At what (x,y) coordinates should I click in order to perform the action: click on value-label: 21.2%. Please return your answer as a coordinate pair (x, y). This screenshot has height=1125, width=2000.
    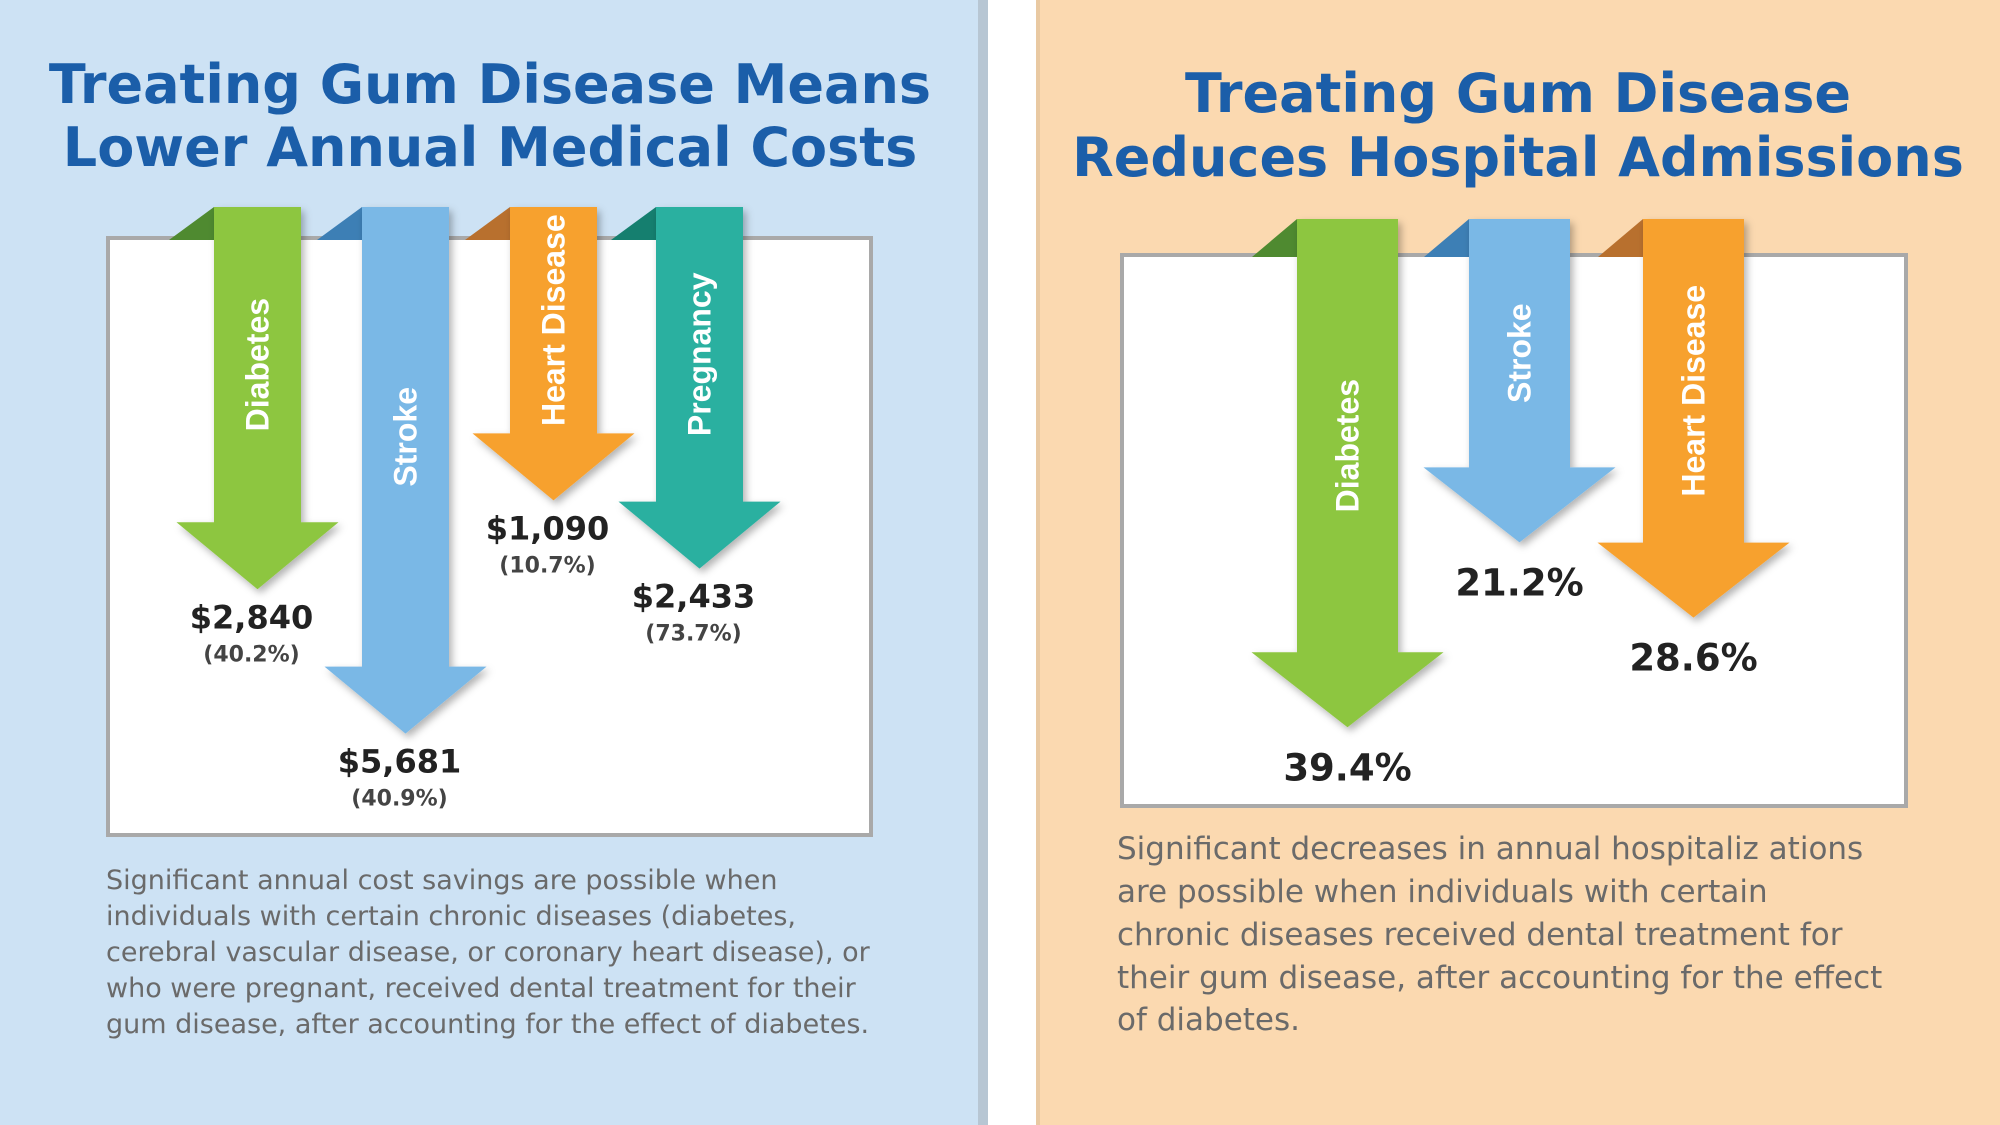
    Looking at the image, I should click on (1519, 582).